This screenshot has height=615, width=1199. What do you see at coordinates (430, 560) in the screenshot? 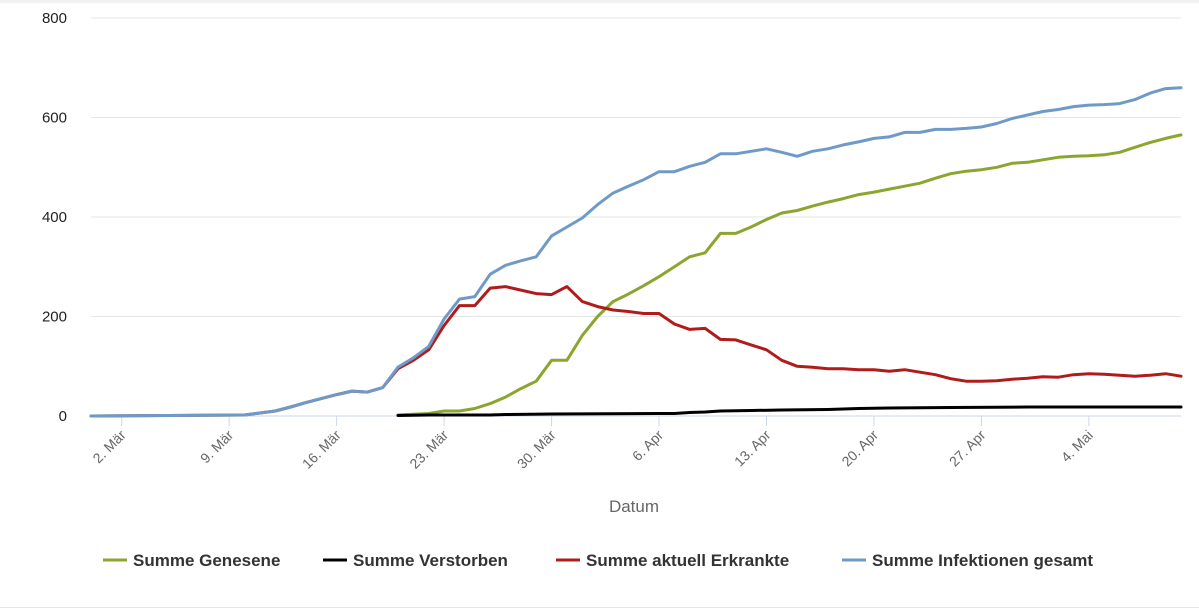
I see `legend-label: Summe Verstorben` at bounding box center [430, 560].